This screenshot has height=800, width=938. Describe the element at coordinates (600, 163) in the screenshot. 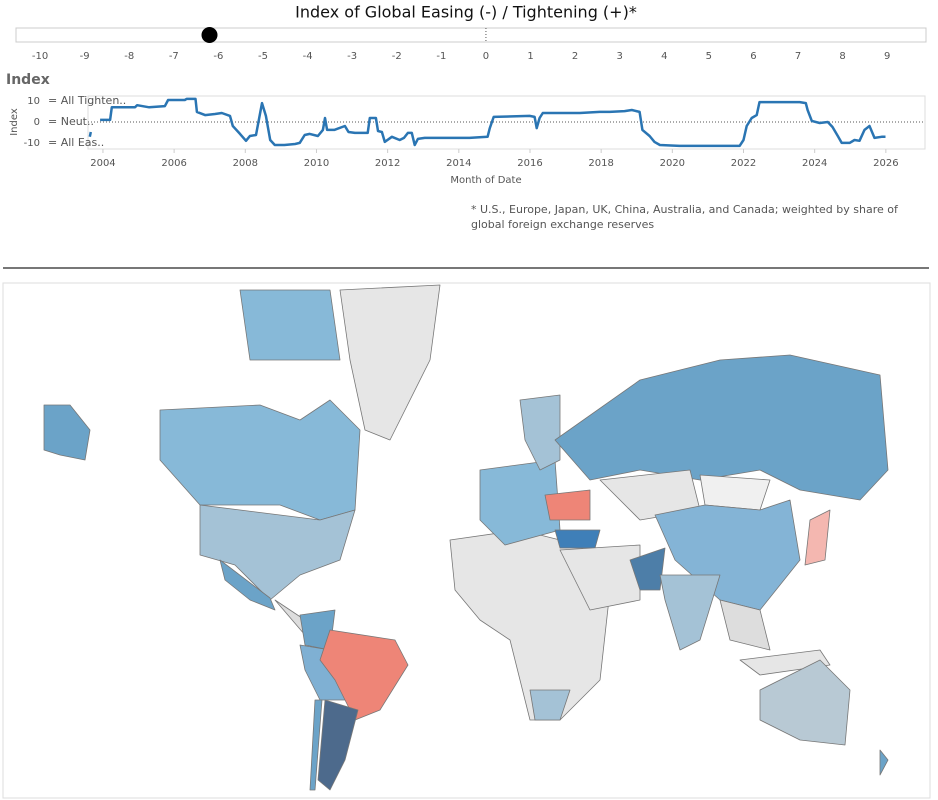

I see `x-tick-label: 2018` at that location.